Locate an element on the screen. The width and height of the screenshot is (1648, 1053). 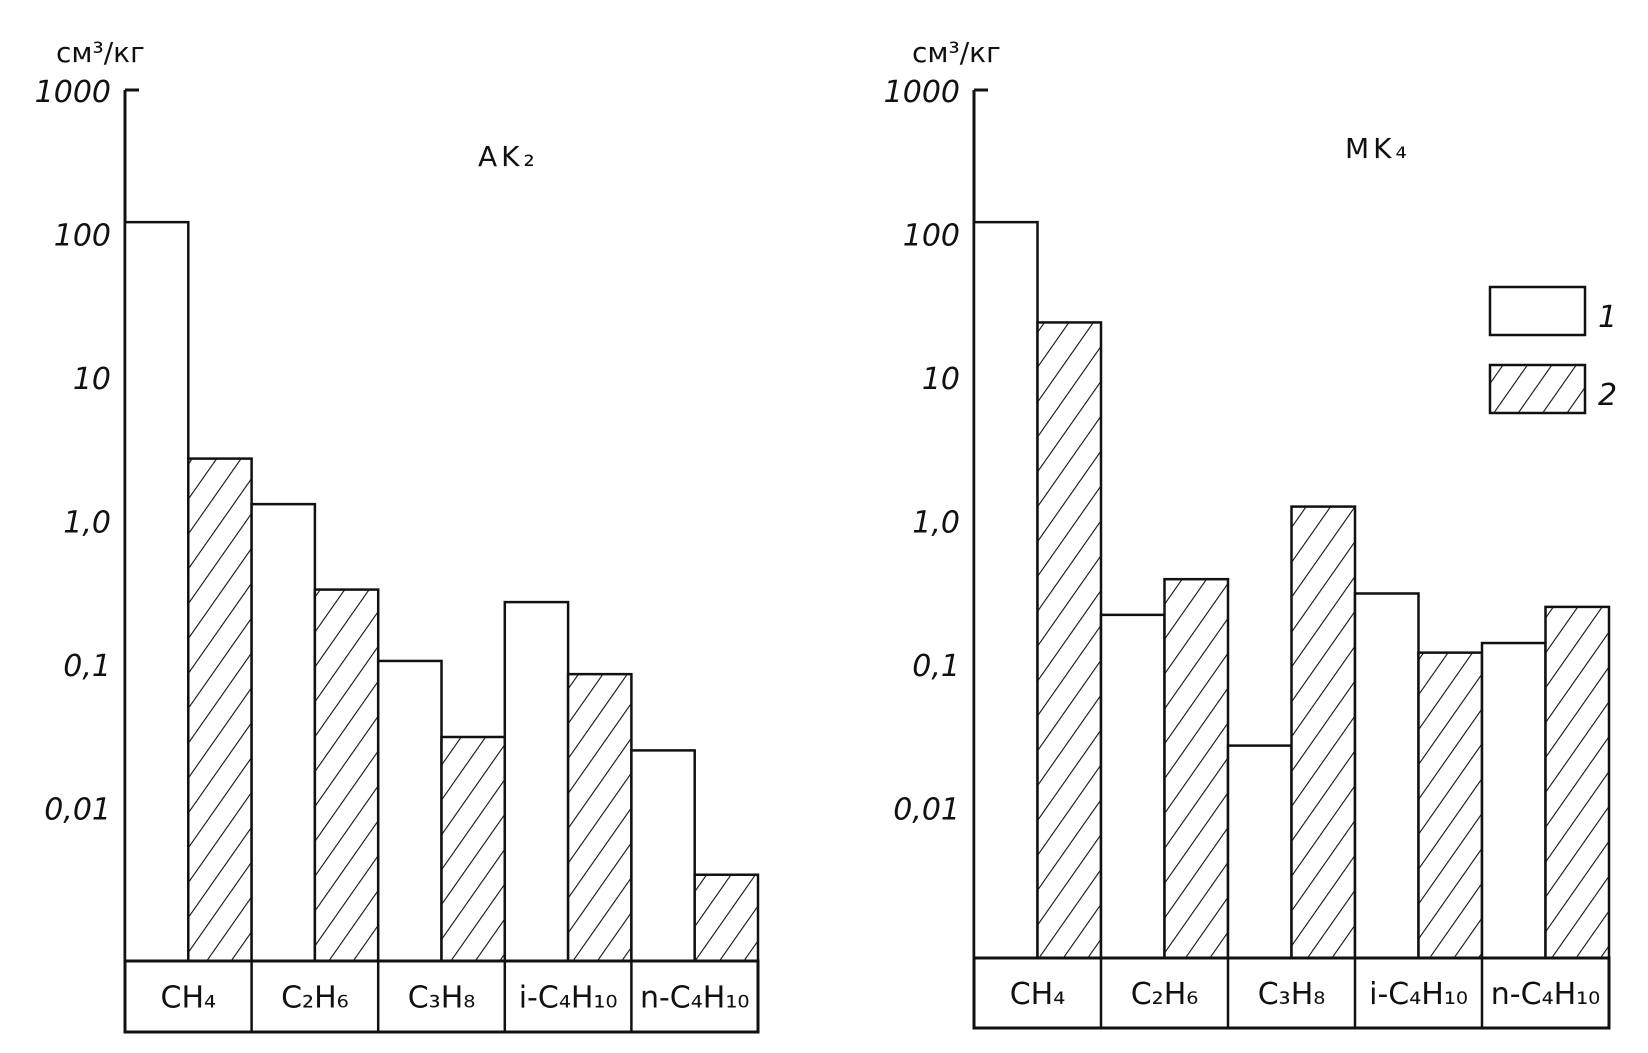
panel-title: AK₂ is located at coordinates (508, 156).